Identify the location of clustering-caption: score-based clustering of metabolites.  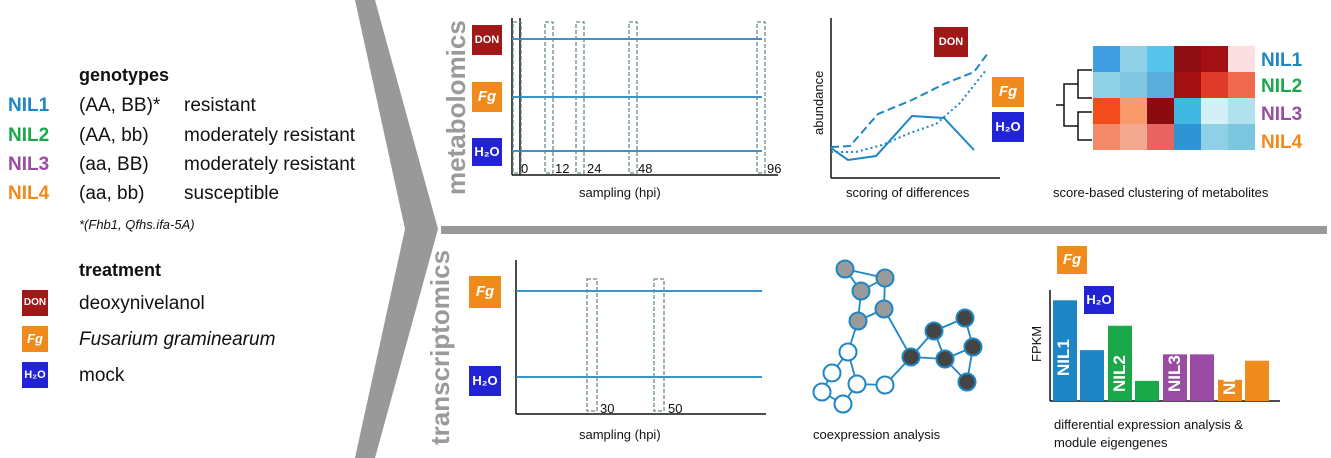
(1161, 192).